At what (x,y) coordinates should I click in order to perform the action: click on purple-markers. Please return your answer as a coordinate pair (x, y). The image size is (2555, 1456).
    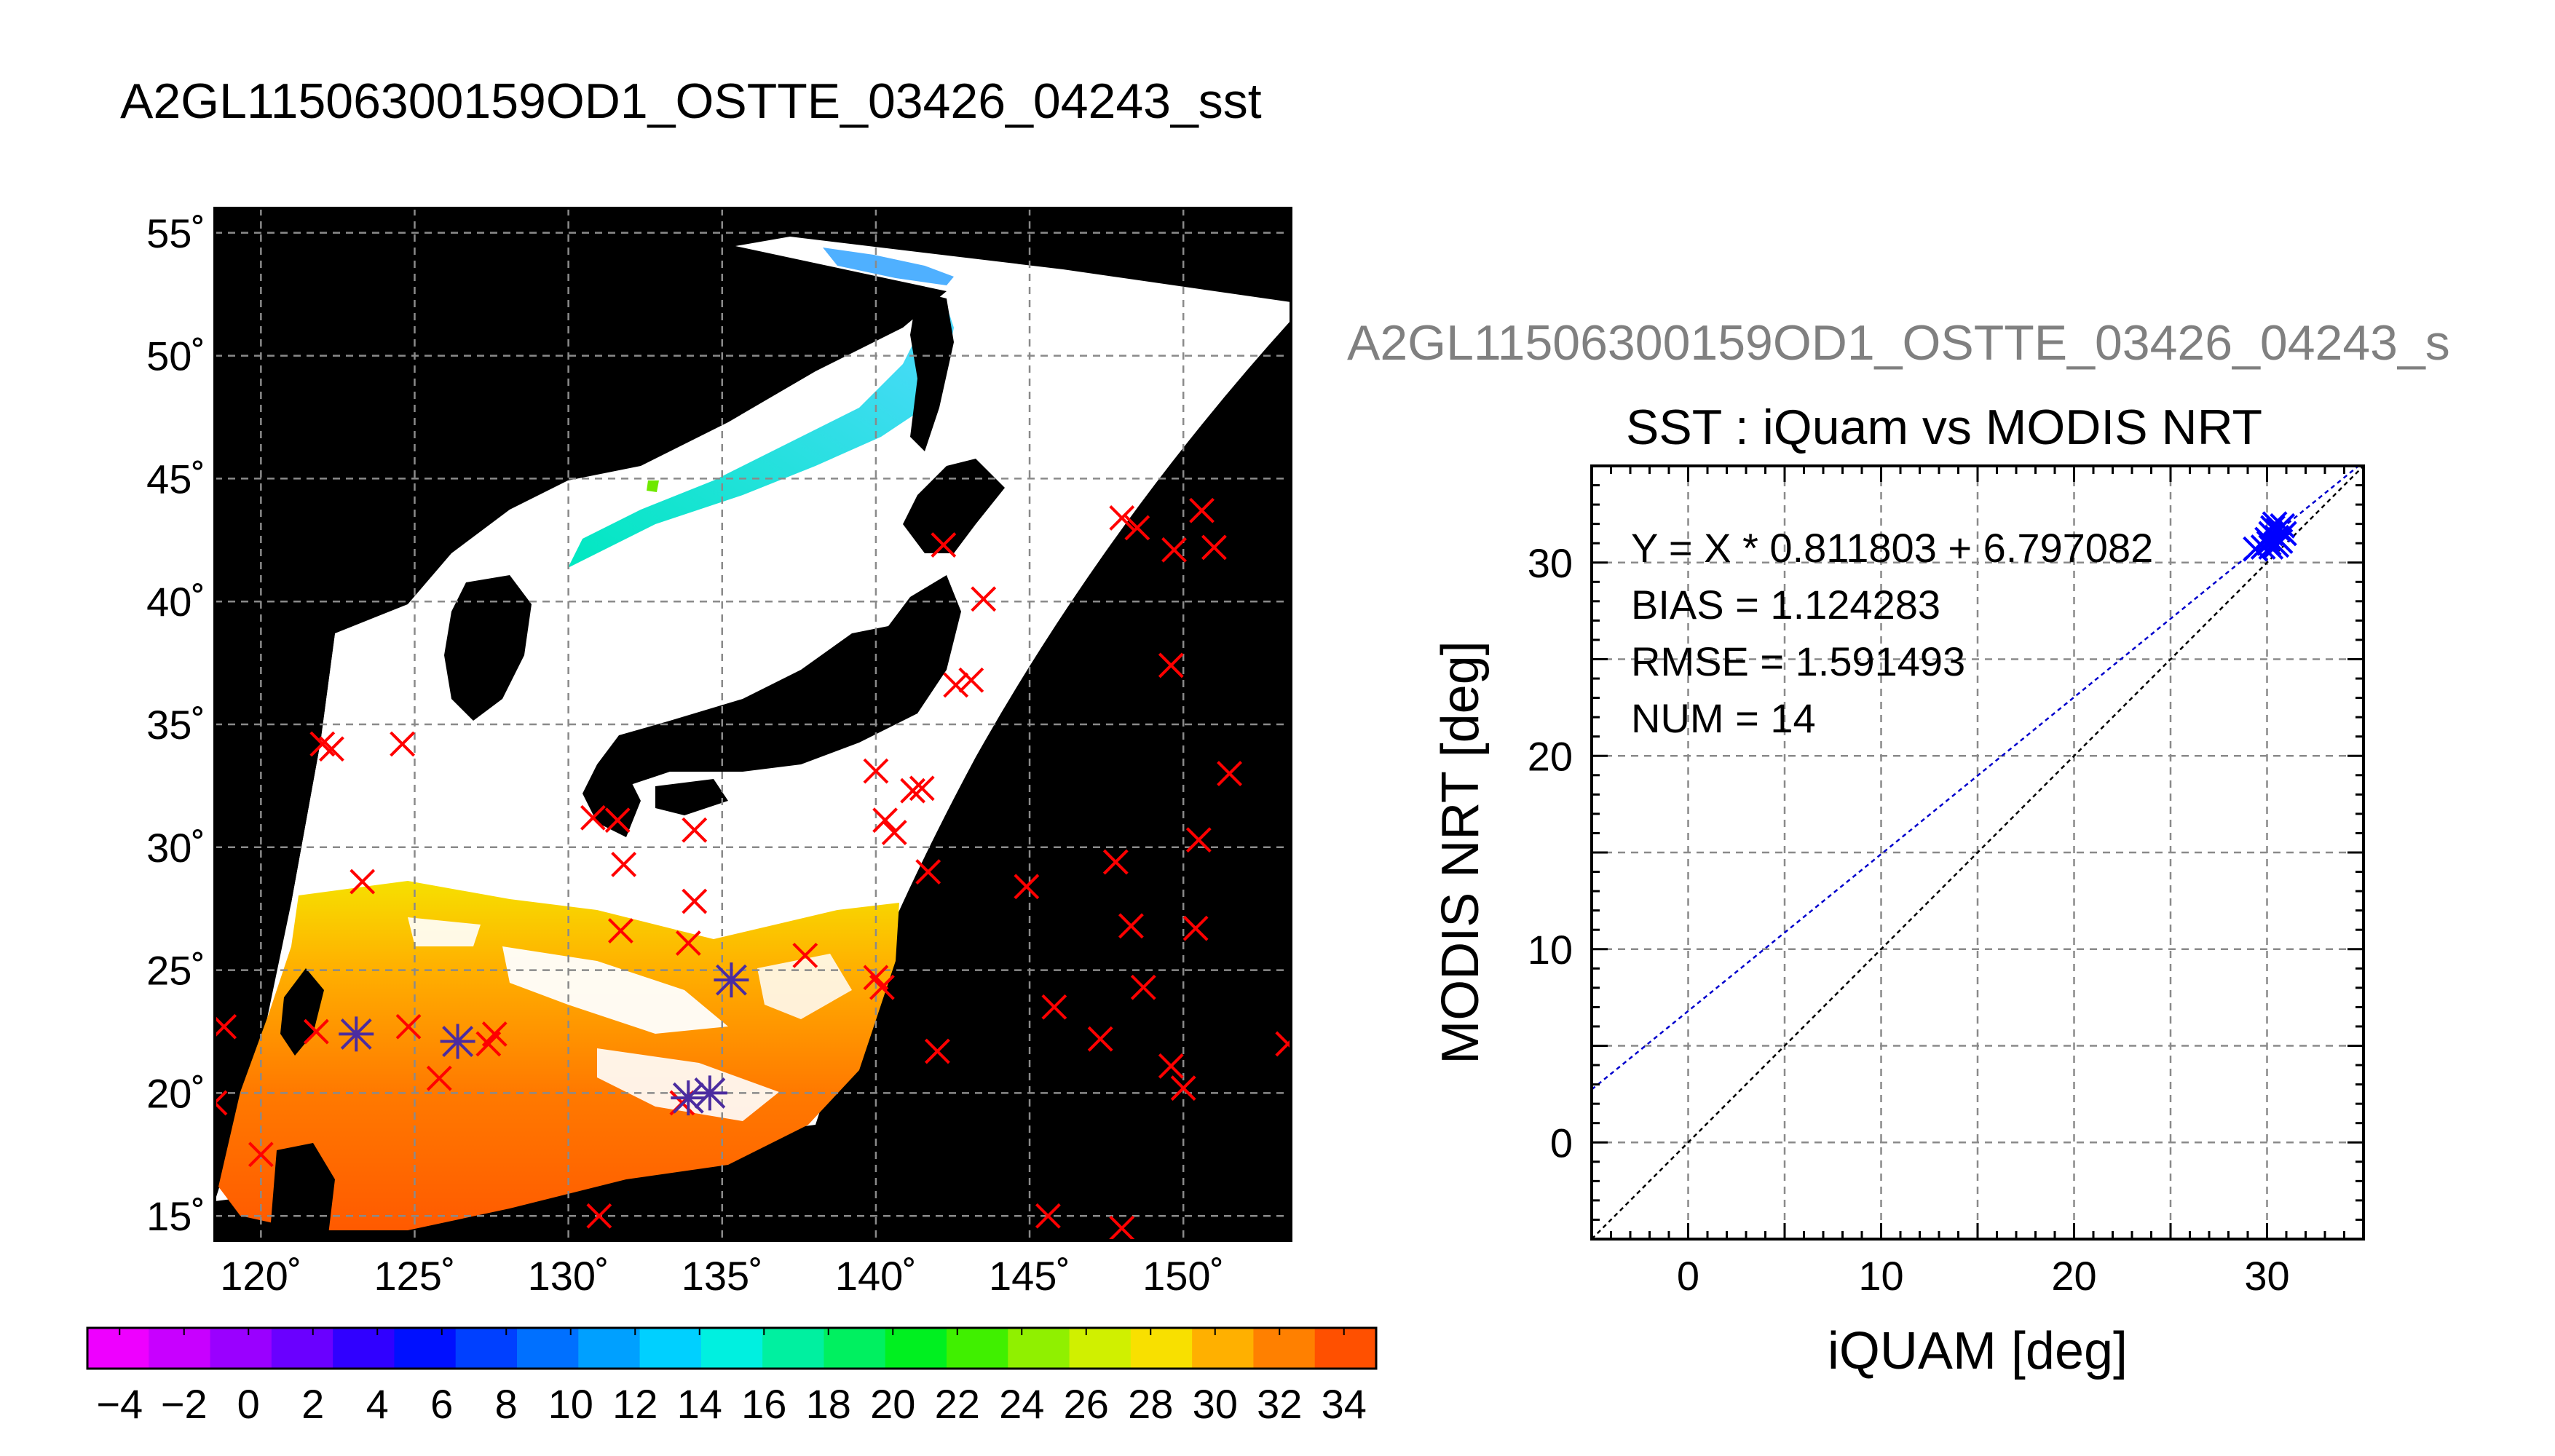
    Looking at the image, I should click on (544, 1039).